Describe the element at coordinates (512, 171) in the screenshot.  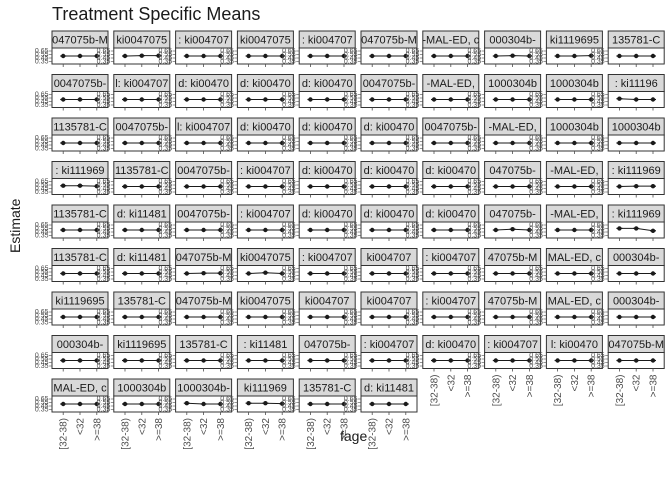
I see `panel-strip-label: 047075b-` at that location.